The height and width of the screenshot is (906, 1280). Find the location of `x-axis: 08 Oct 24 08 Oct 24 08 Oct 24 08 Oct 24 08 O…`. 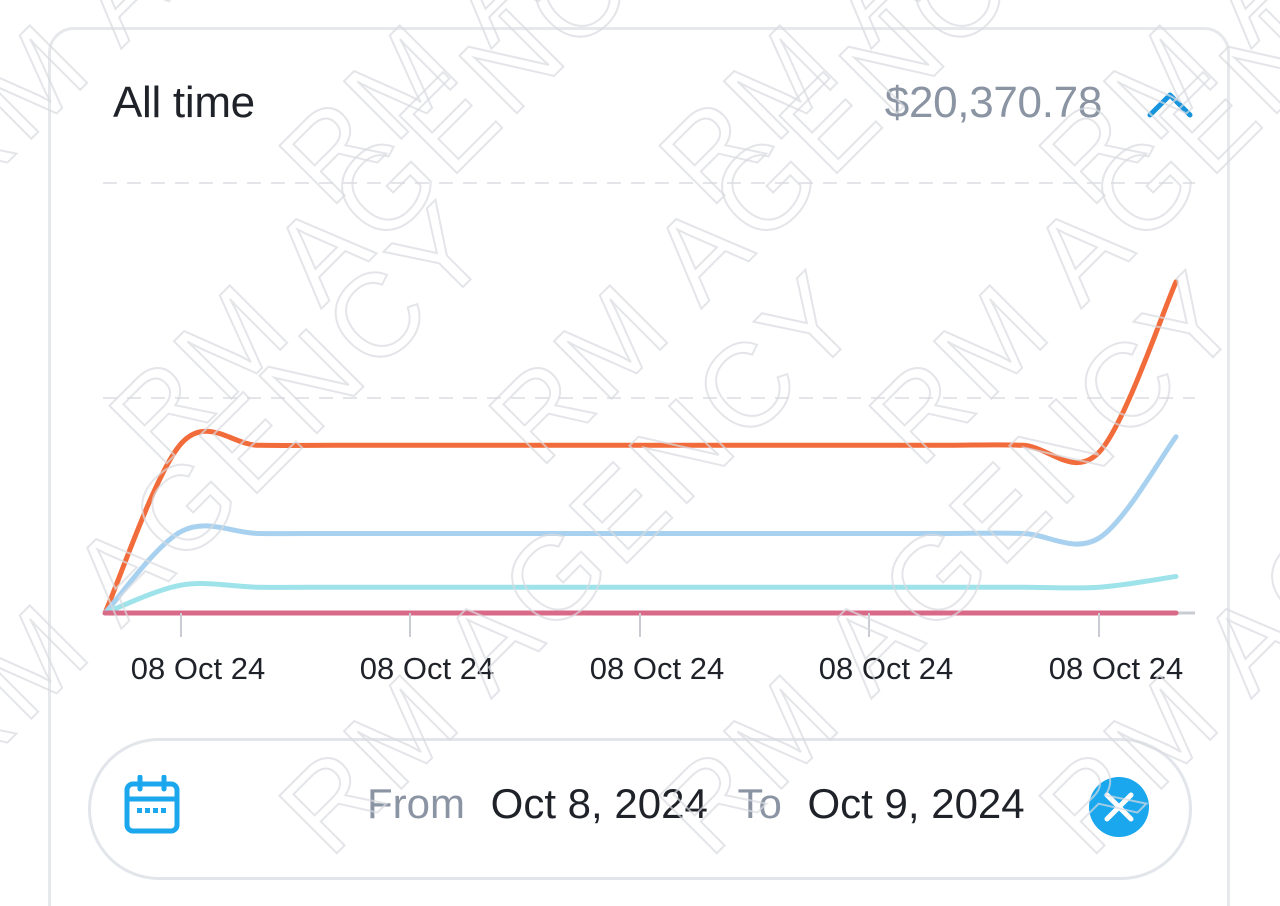

x-axis: 08 Oct 24 08 Oct 24 08 Oct 24 08 Oct 24 08 O… is located at coordinates (657, 649).